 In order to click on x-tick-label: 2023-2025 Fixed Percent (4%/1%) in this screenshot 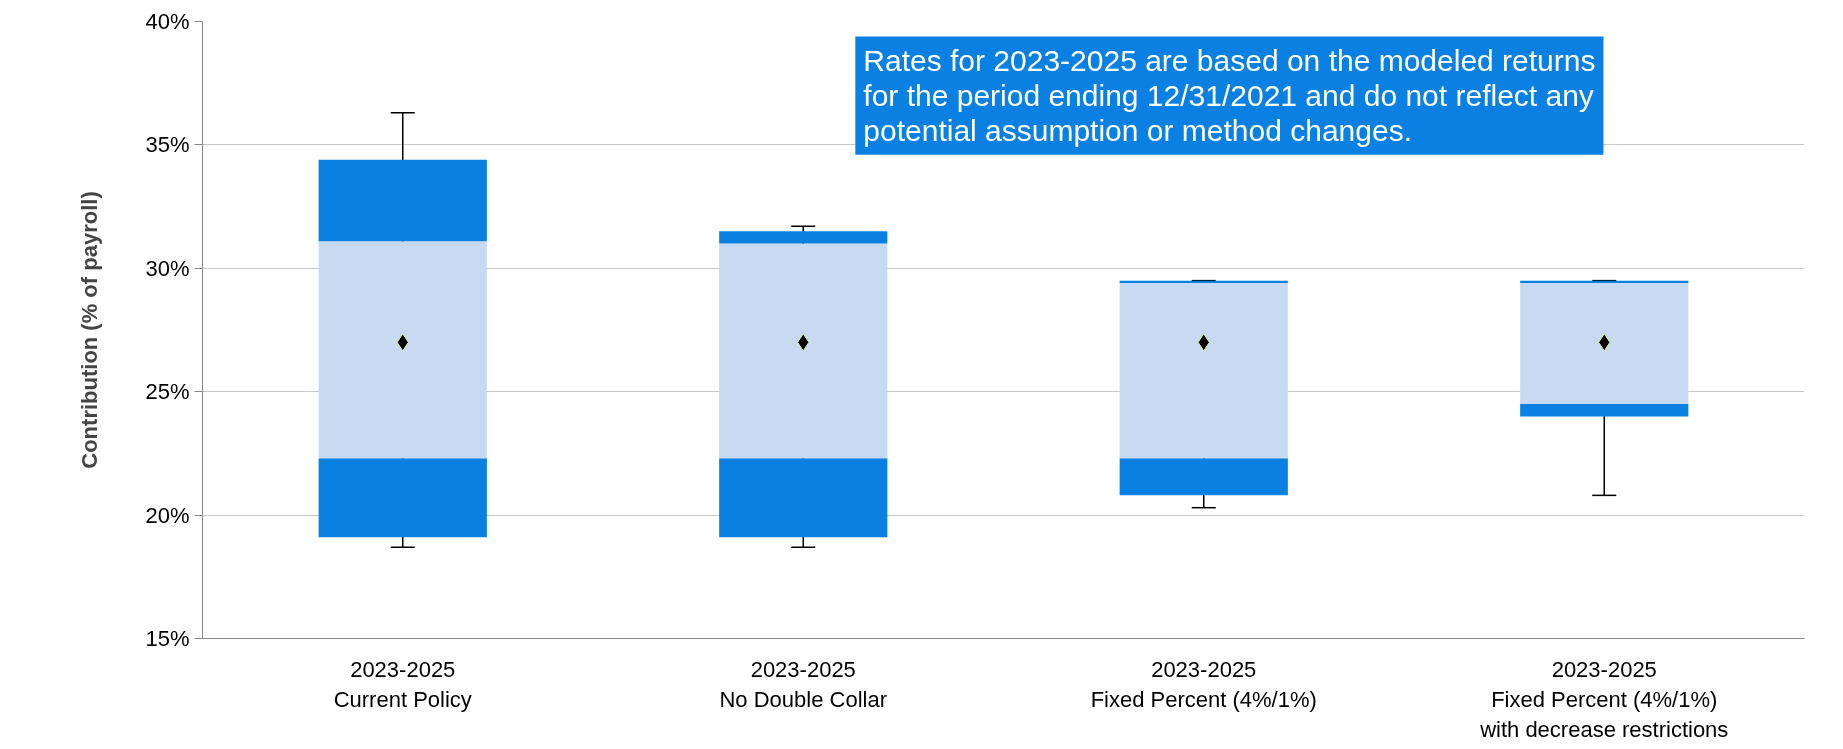, I will do `click(1203, 684)`.